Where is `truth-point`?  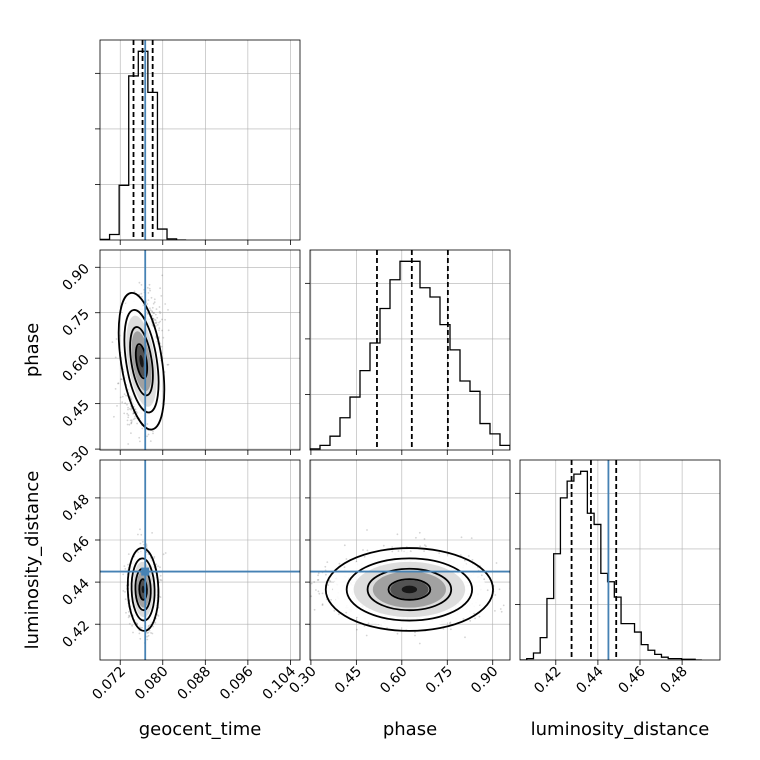 truth-point is located at coordinates (145, 571).